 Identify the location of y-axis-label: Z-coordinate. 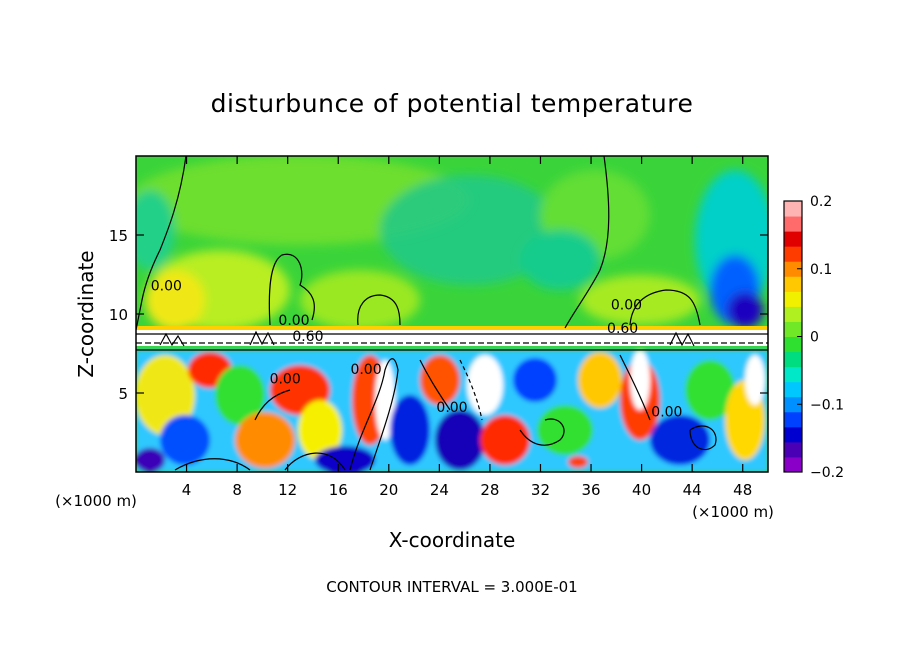
(86, 313).